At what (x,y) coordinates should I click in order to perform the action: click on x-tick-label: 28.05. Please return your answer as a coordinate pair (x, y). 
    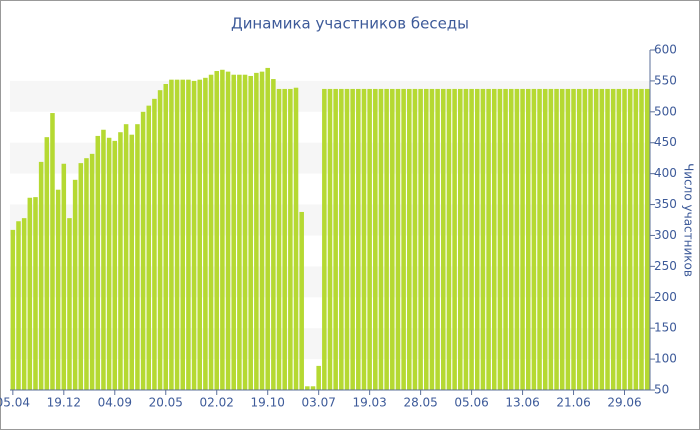
    Looking at the image, I should click on (420, 403).